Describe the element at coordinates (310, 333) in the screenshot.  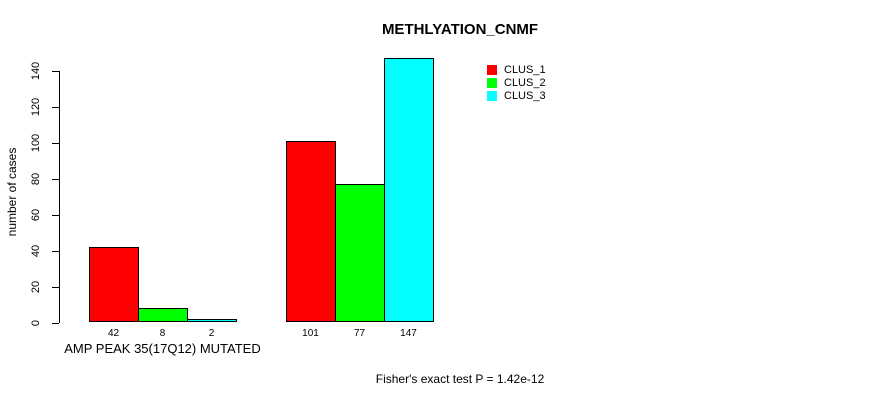
I see `bar-value-label: 101` at that location.